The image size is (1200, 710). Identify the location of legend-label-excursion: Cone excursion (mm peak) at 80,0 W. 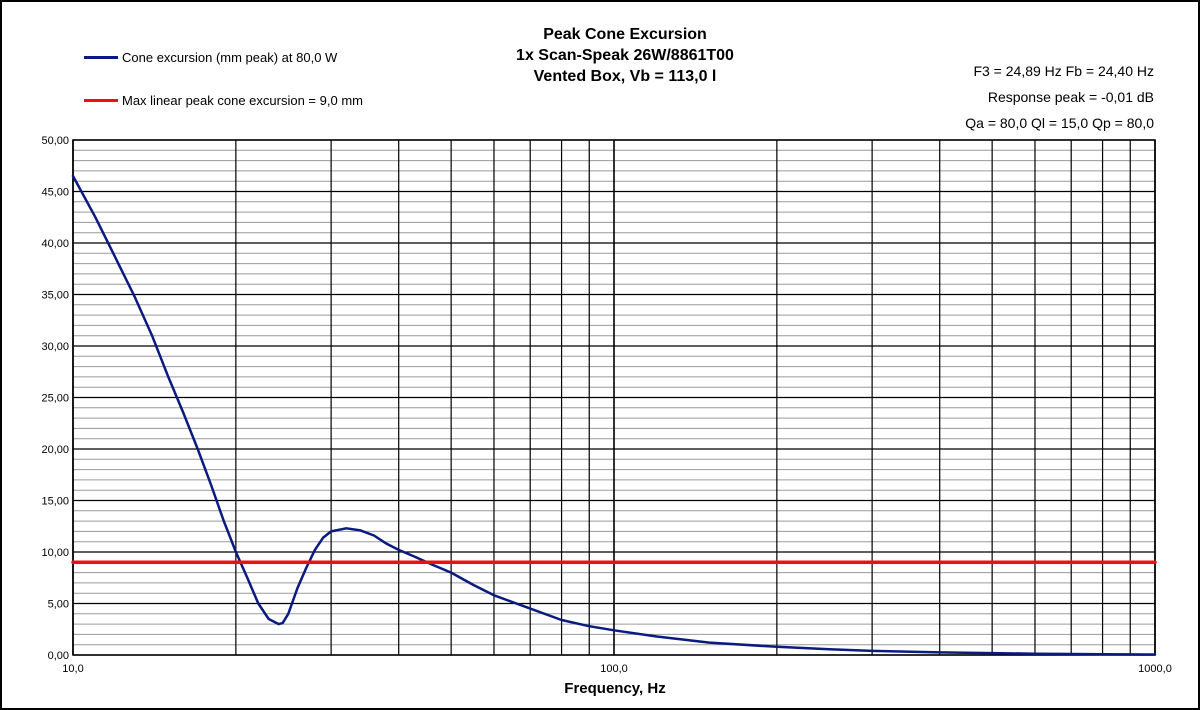
(230, 57).